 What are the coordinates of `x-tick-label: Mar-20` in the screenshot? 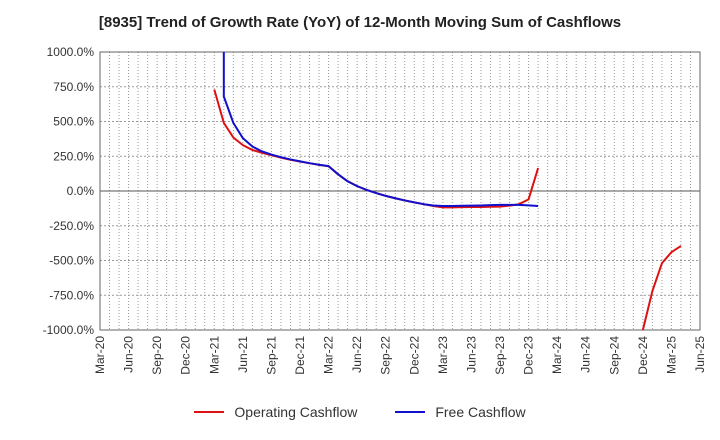 It's located at (100, 355).